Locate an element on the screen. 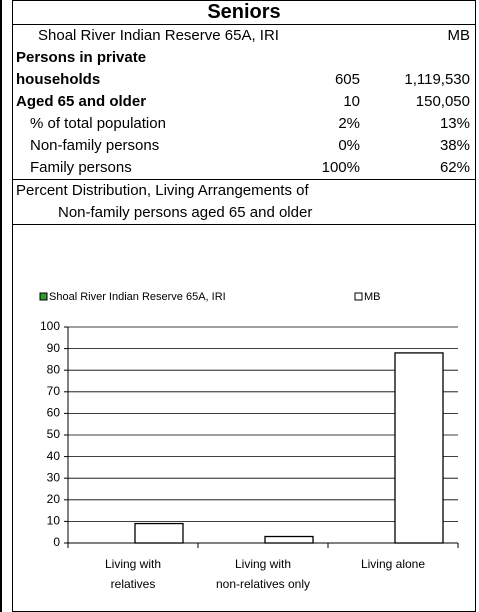 This screenshot has width=479, height=612. column-header: Shoal River Indian Reserve 65A, IRI is located at coordinates (158, 35).